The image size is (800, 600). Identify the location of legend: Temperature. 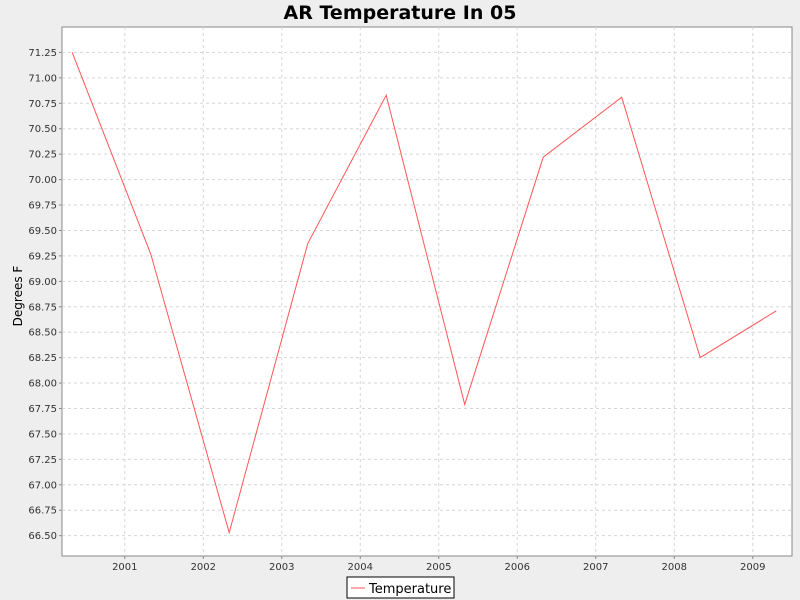
(400, 587).